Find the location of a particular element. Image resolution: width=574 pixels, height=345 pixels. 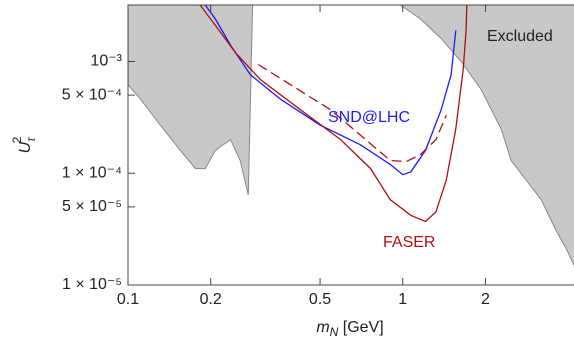

y-tick-label: 1 × 10⁻⁵ is located at coordinates (92, 284).